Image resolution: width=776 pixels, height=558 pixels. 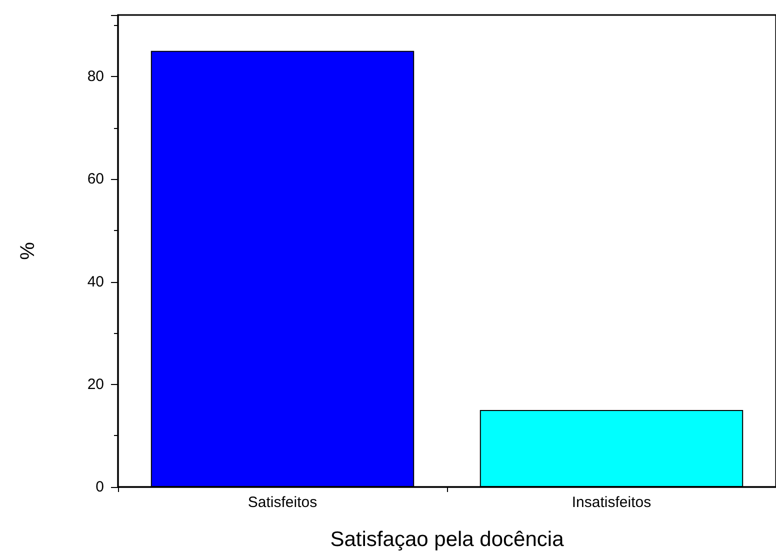 What do you see at coordinates (95, 179) in the screenshot?
I see `y-tick-label: 60` at bounding box center [95, 179].